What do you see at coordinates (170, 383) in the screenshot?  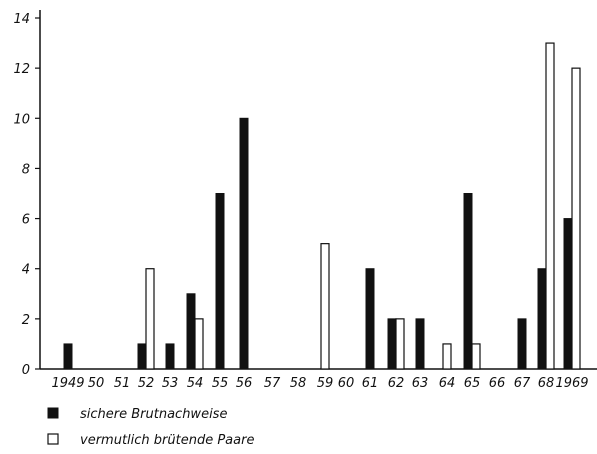 I see `x-tick-label: 53` at bounding box center [170, 383].